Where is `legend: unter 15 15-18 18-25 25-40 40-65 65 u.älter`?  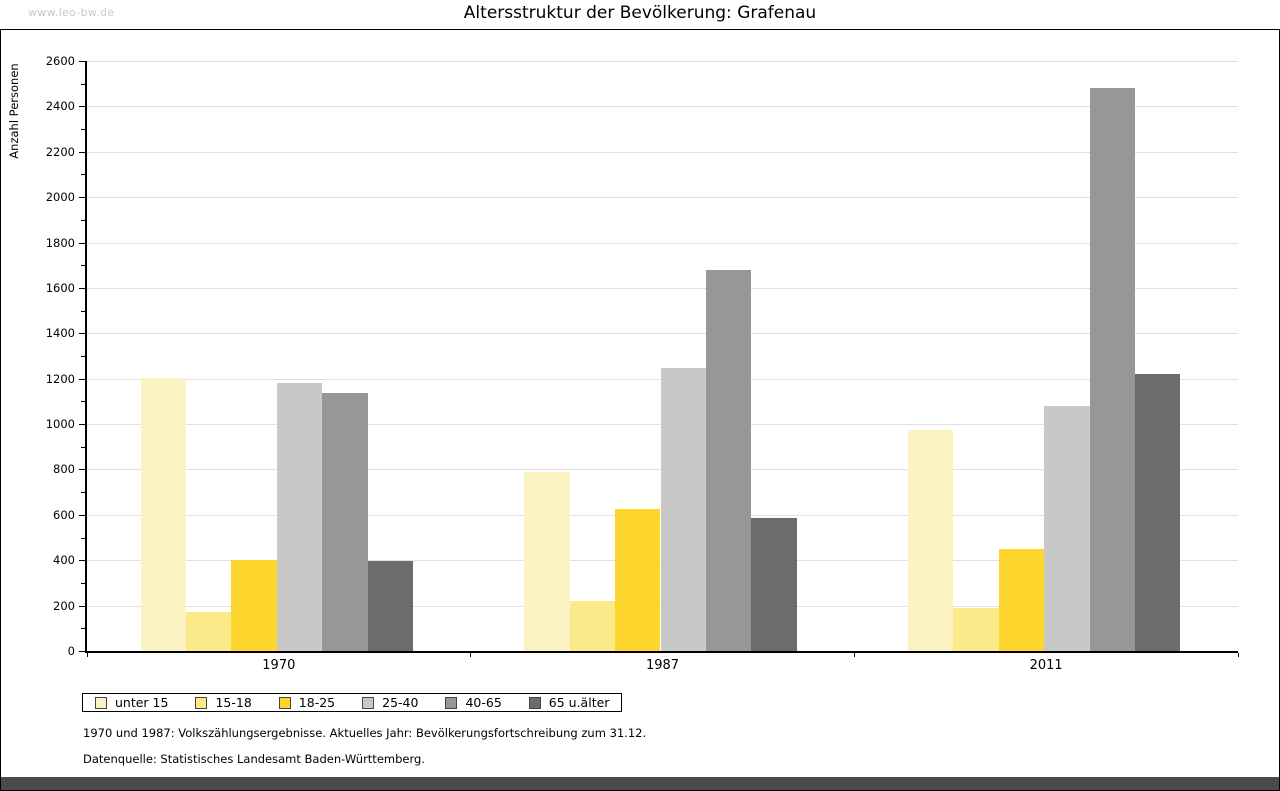
legend: unter 15 15-18 18-25 25-40 40-65 65 u.älter is located at coordinates (352, 702).